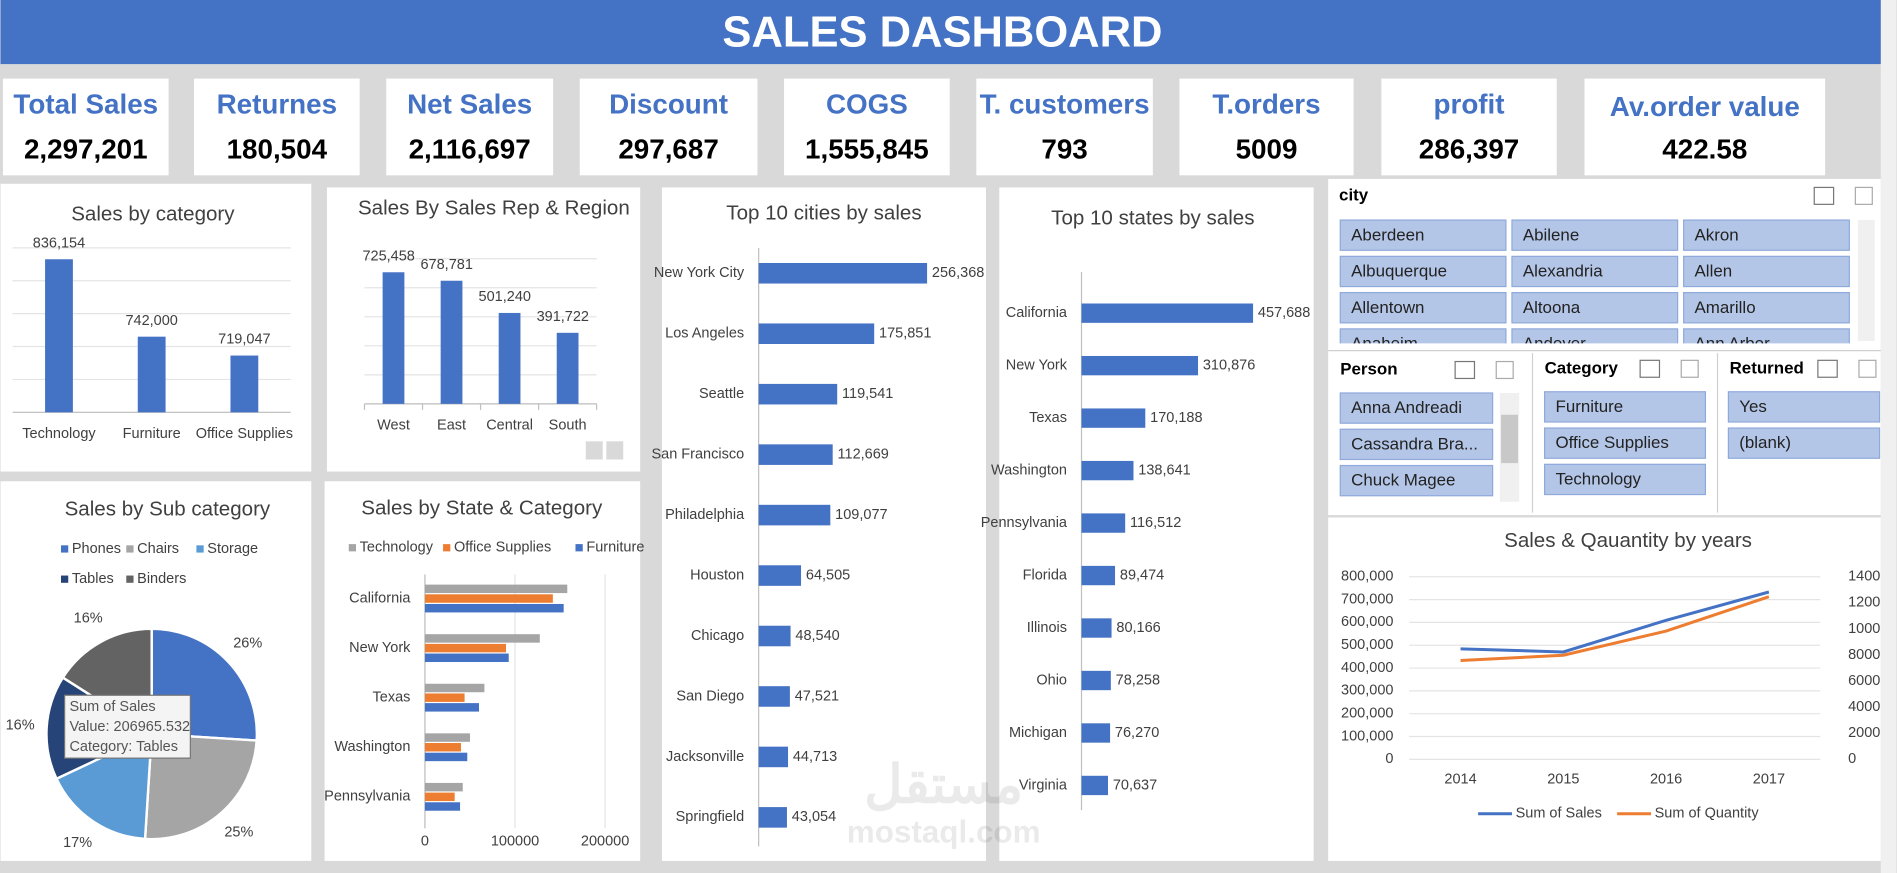 This screenshot has height=873, width=1897. Describe the element at coordinates (1048, 418) in the screenshot. I see `y-tick-label: Texas` at that location.